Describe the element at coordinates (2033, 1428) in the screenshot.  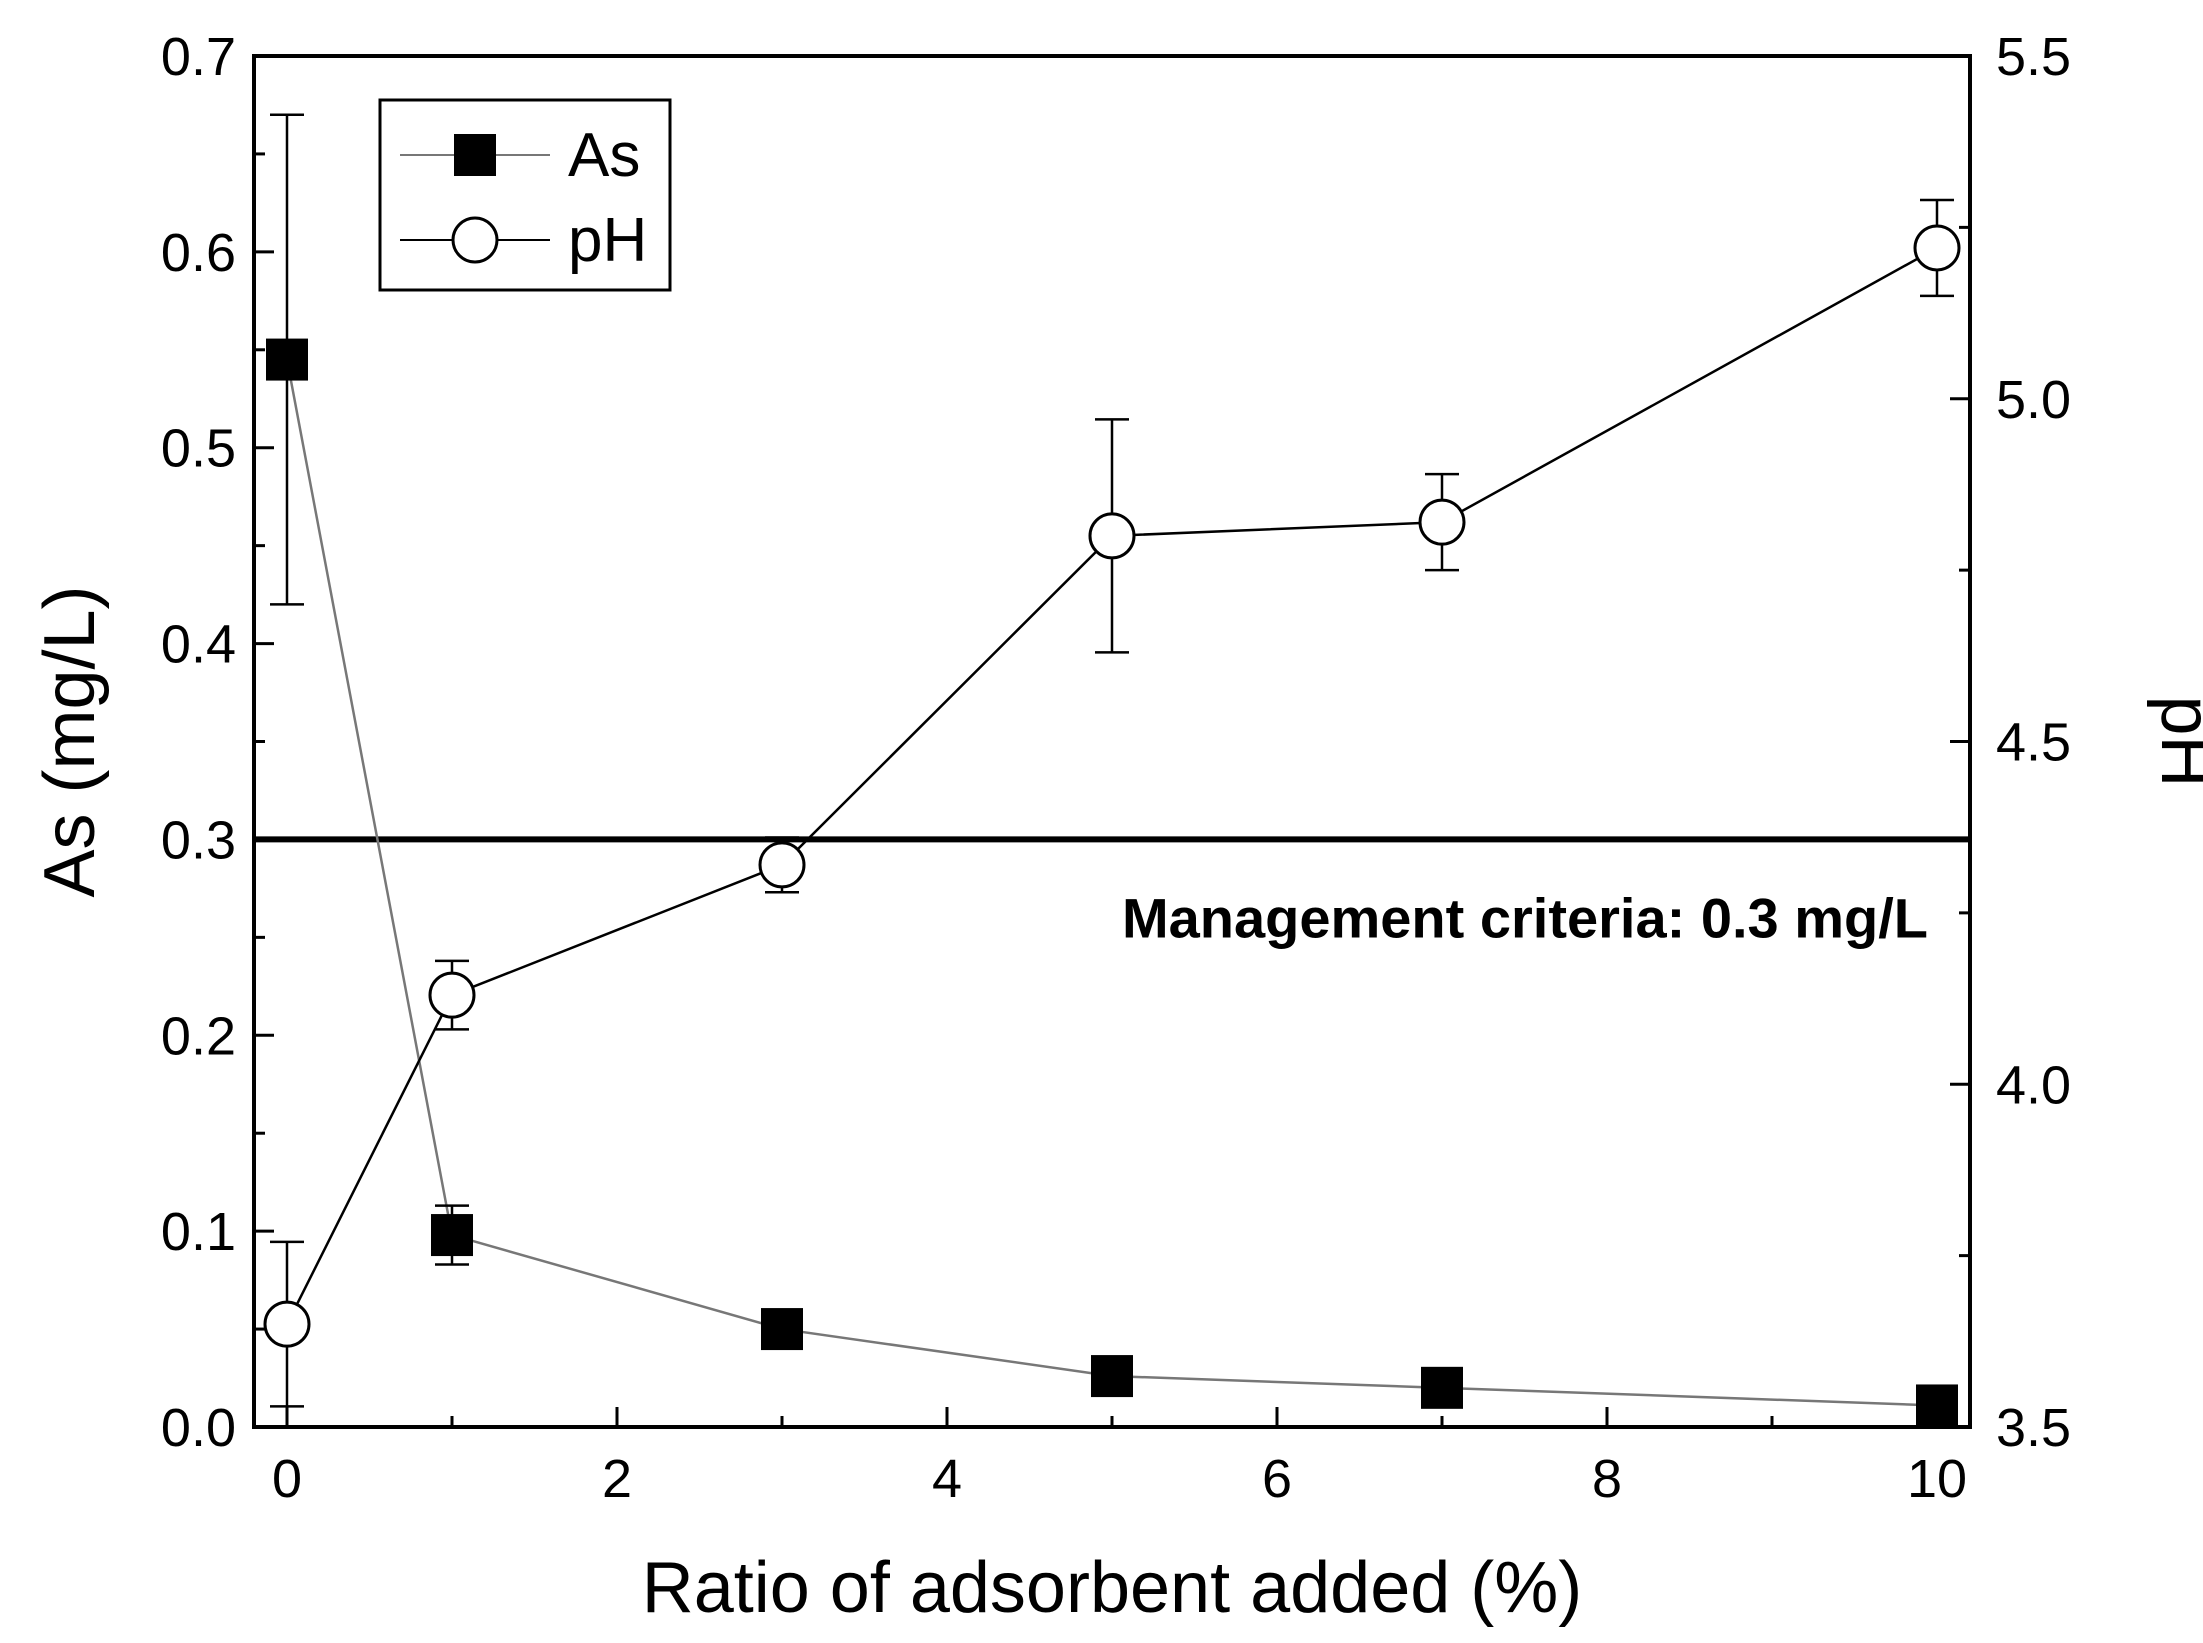
I see `y2-tick-label: 3.5` at that location.